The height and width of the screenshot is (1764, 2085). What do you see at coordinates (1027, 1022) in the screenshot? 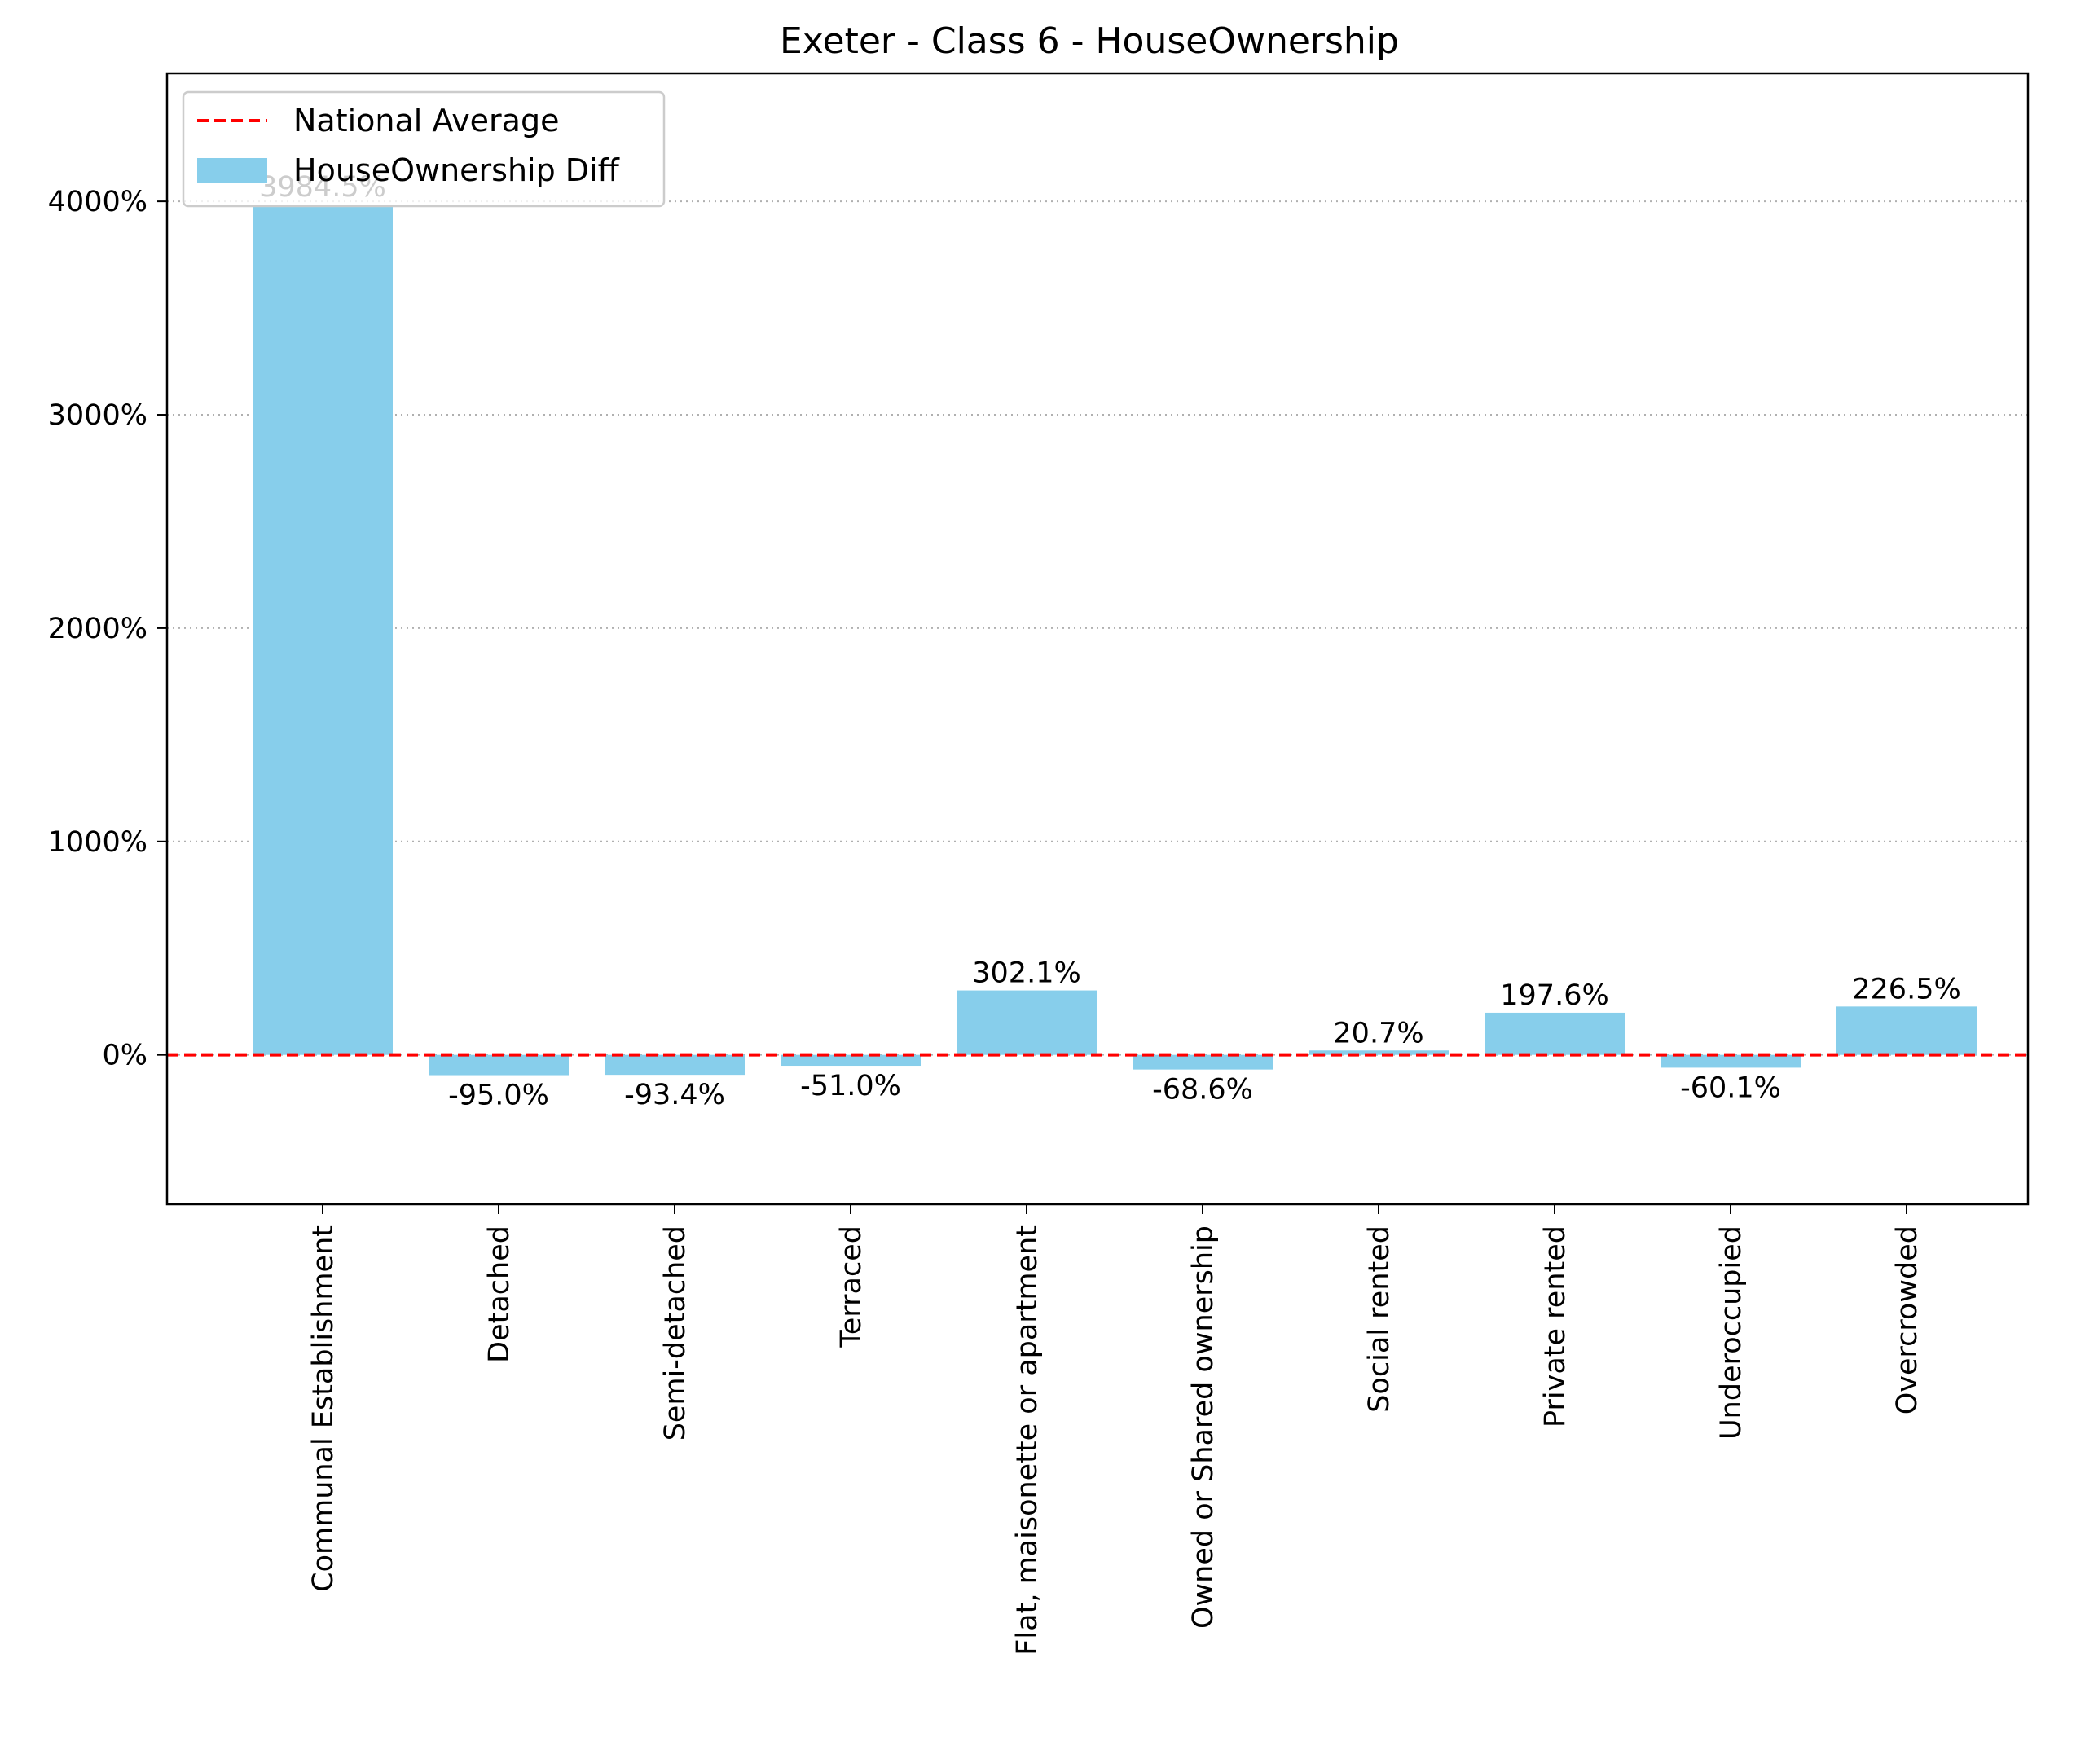
I see `bar-flat-maisonette-or-apartment` at bounding box center [1027, 1022].